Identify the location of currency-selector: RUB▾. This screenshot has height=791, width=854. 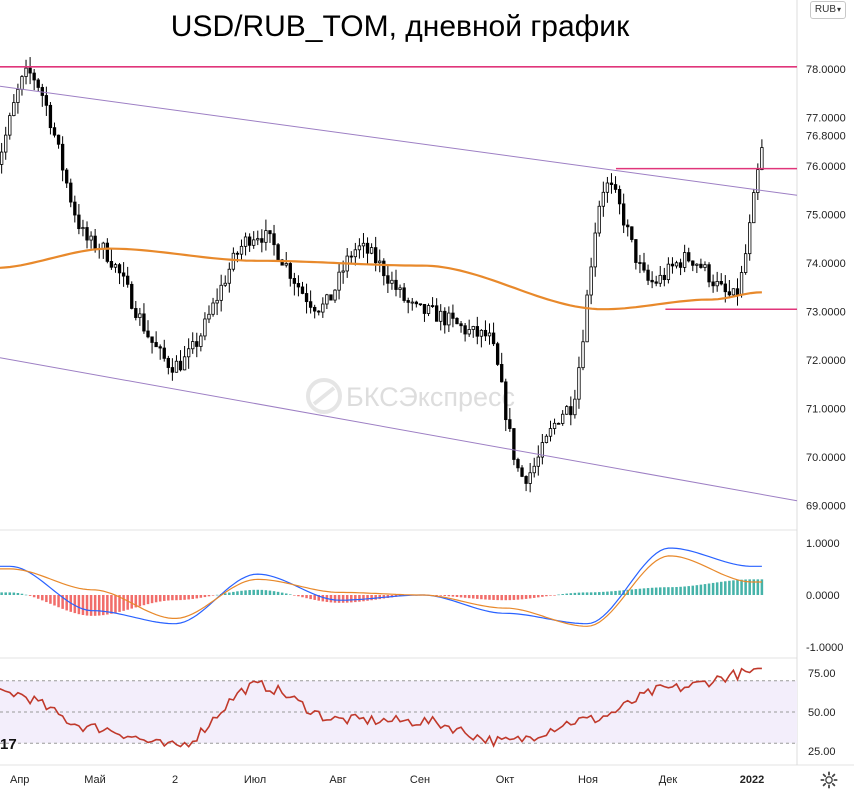
(828, 10).